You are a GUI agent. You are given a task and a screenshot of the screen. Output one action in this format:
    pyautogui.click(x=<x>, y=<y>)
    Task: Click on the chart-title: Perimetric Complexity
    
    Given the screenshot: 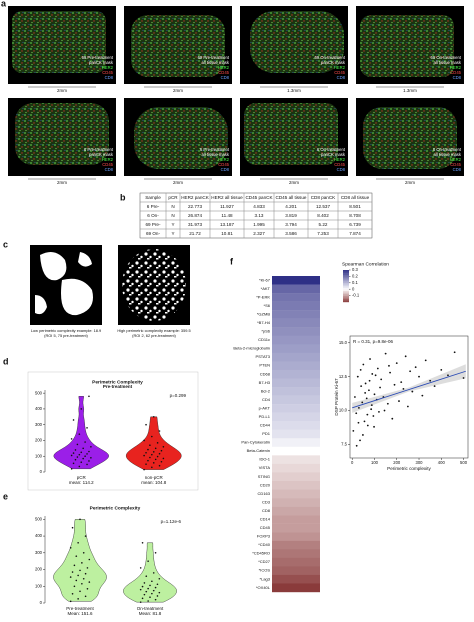 What is the action you would take?
    pyautogui.click(x=115, y=508)
    